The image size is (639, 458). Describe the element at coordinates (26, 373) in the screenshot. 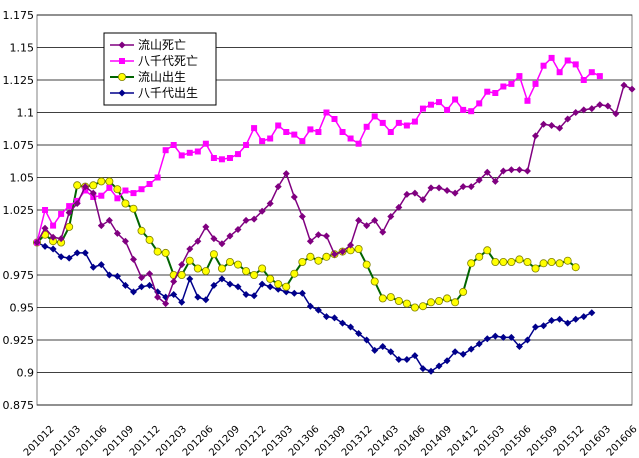

I see `y-tick-label: 0.9` at that location.